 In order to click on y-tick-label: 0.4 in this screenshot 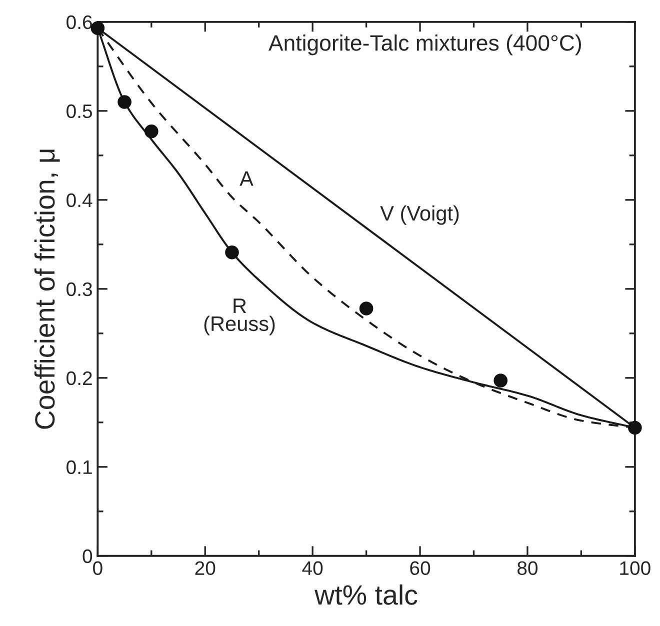, I will do `click(79, 200)`.